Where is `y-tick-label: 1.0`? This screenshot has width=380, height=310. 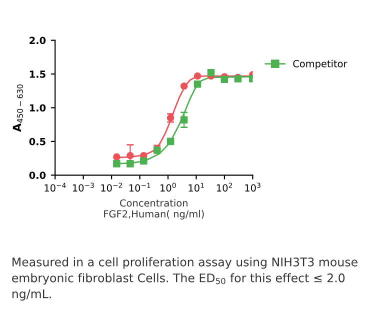 y-tick-label: 1.0 is located at coordinates (38, 108).